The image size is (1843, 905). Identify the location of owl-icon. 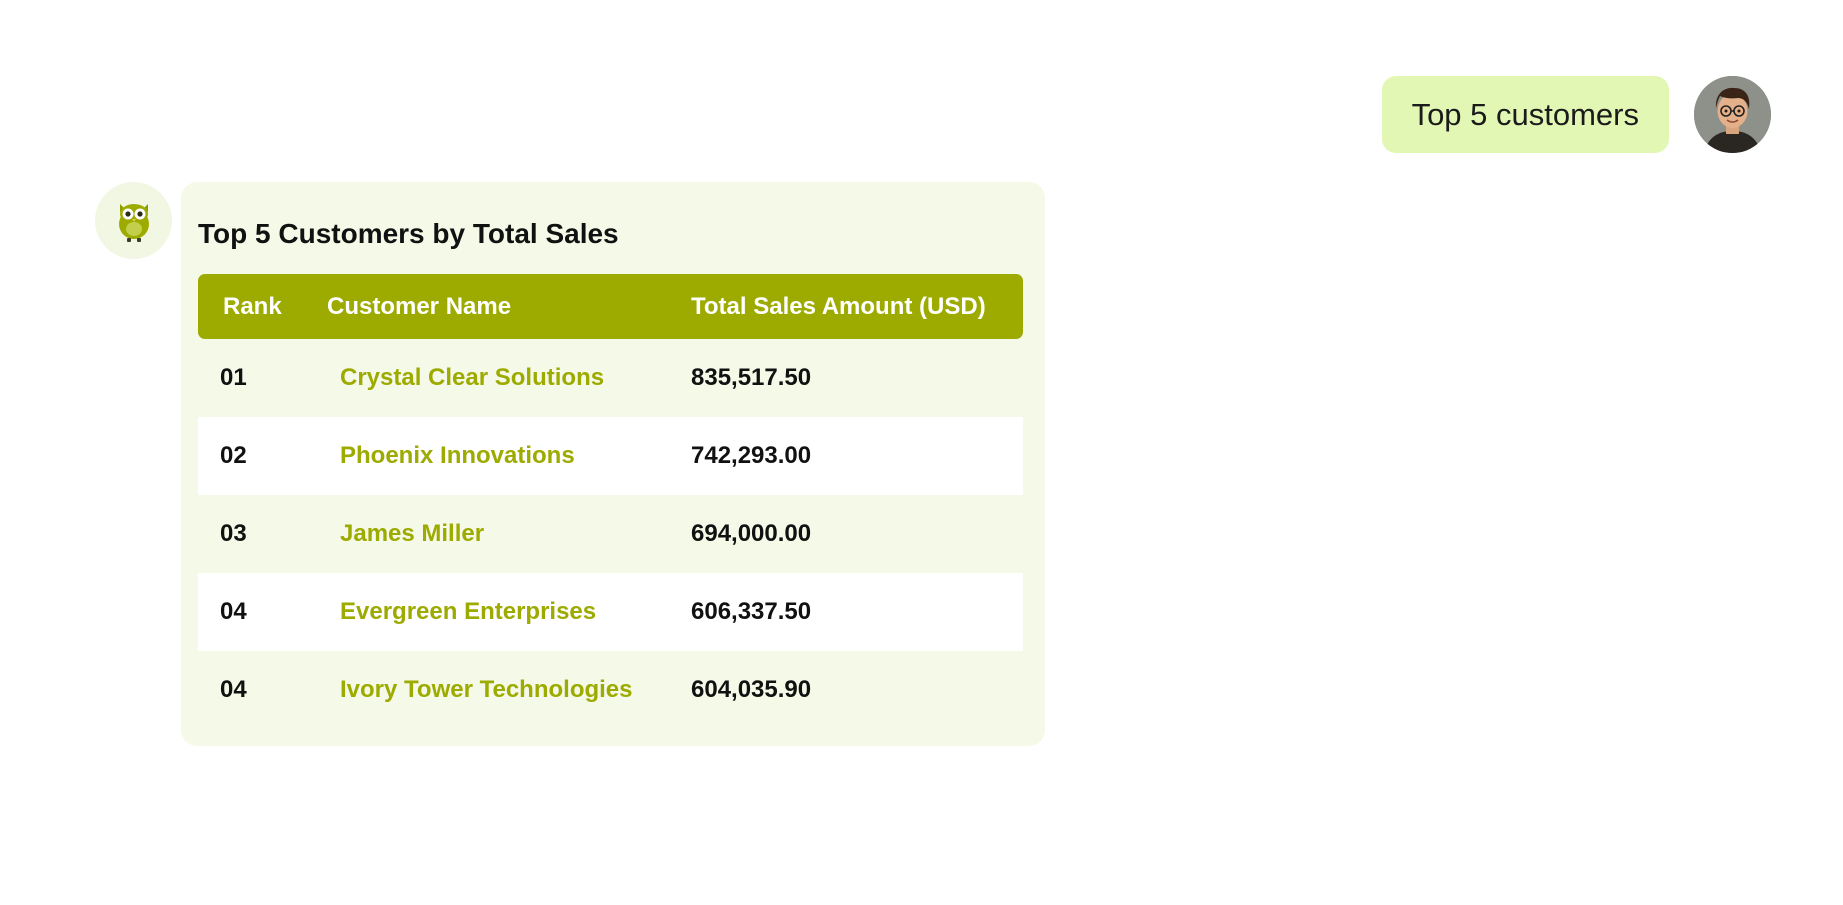
(133, 222).